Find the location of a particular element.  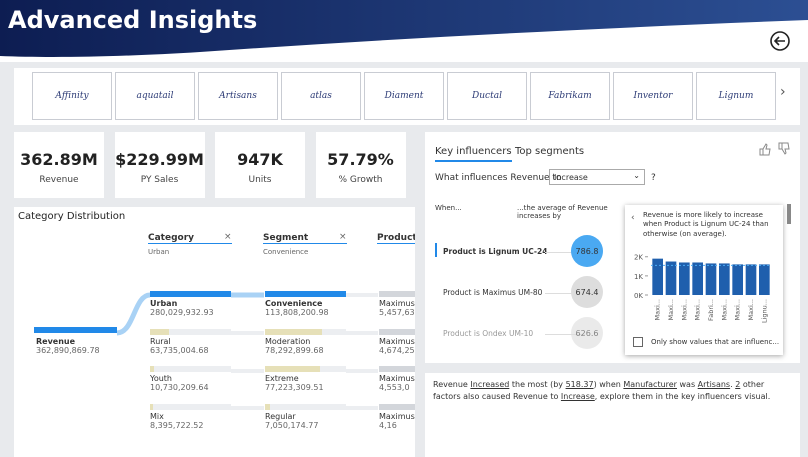

node-value: 63,735,004.68 is located at coordinates (179, 350).